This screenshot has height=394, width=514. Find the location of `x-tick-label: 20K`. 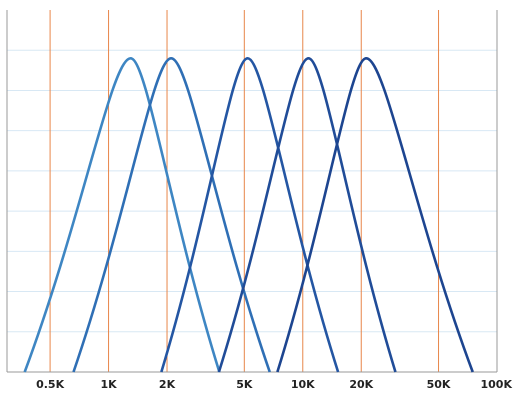

x-tick-label: 20K is located at coordinates (361, 384).